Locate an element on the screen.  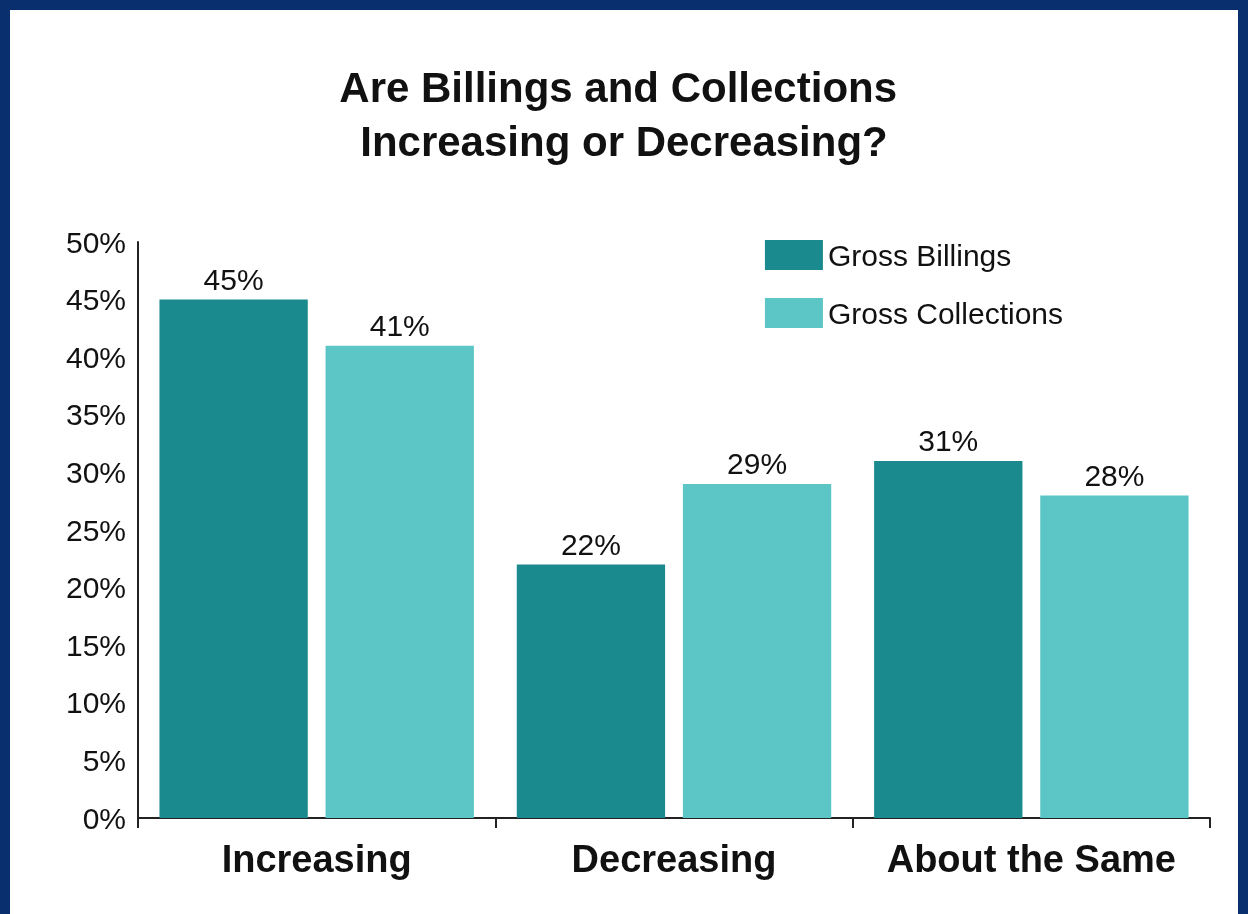
y-tick-label: 15% is located at coordinates (95, 645).